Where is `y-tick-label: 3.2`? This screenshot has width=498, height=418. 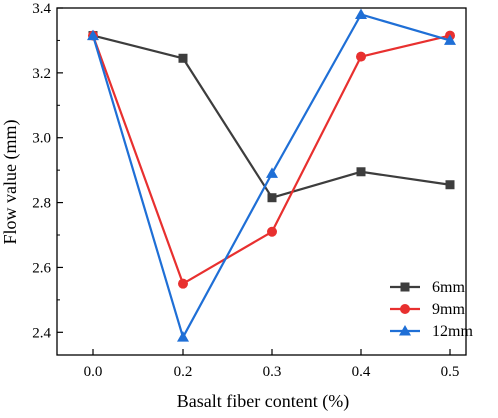 y-tick-label: 3.2 is located at coordinates (41, 74).